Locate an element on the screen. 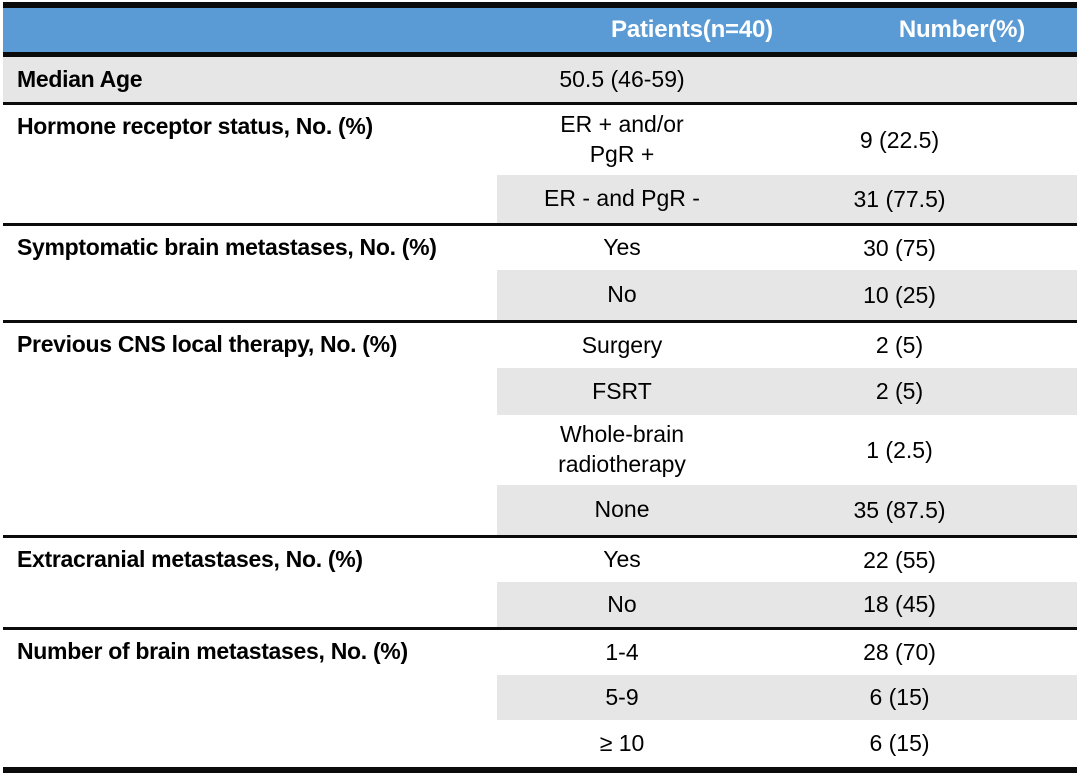  table-row: Median Age 50.5 (46-59) is located at coordinates (540, 79).